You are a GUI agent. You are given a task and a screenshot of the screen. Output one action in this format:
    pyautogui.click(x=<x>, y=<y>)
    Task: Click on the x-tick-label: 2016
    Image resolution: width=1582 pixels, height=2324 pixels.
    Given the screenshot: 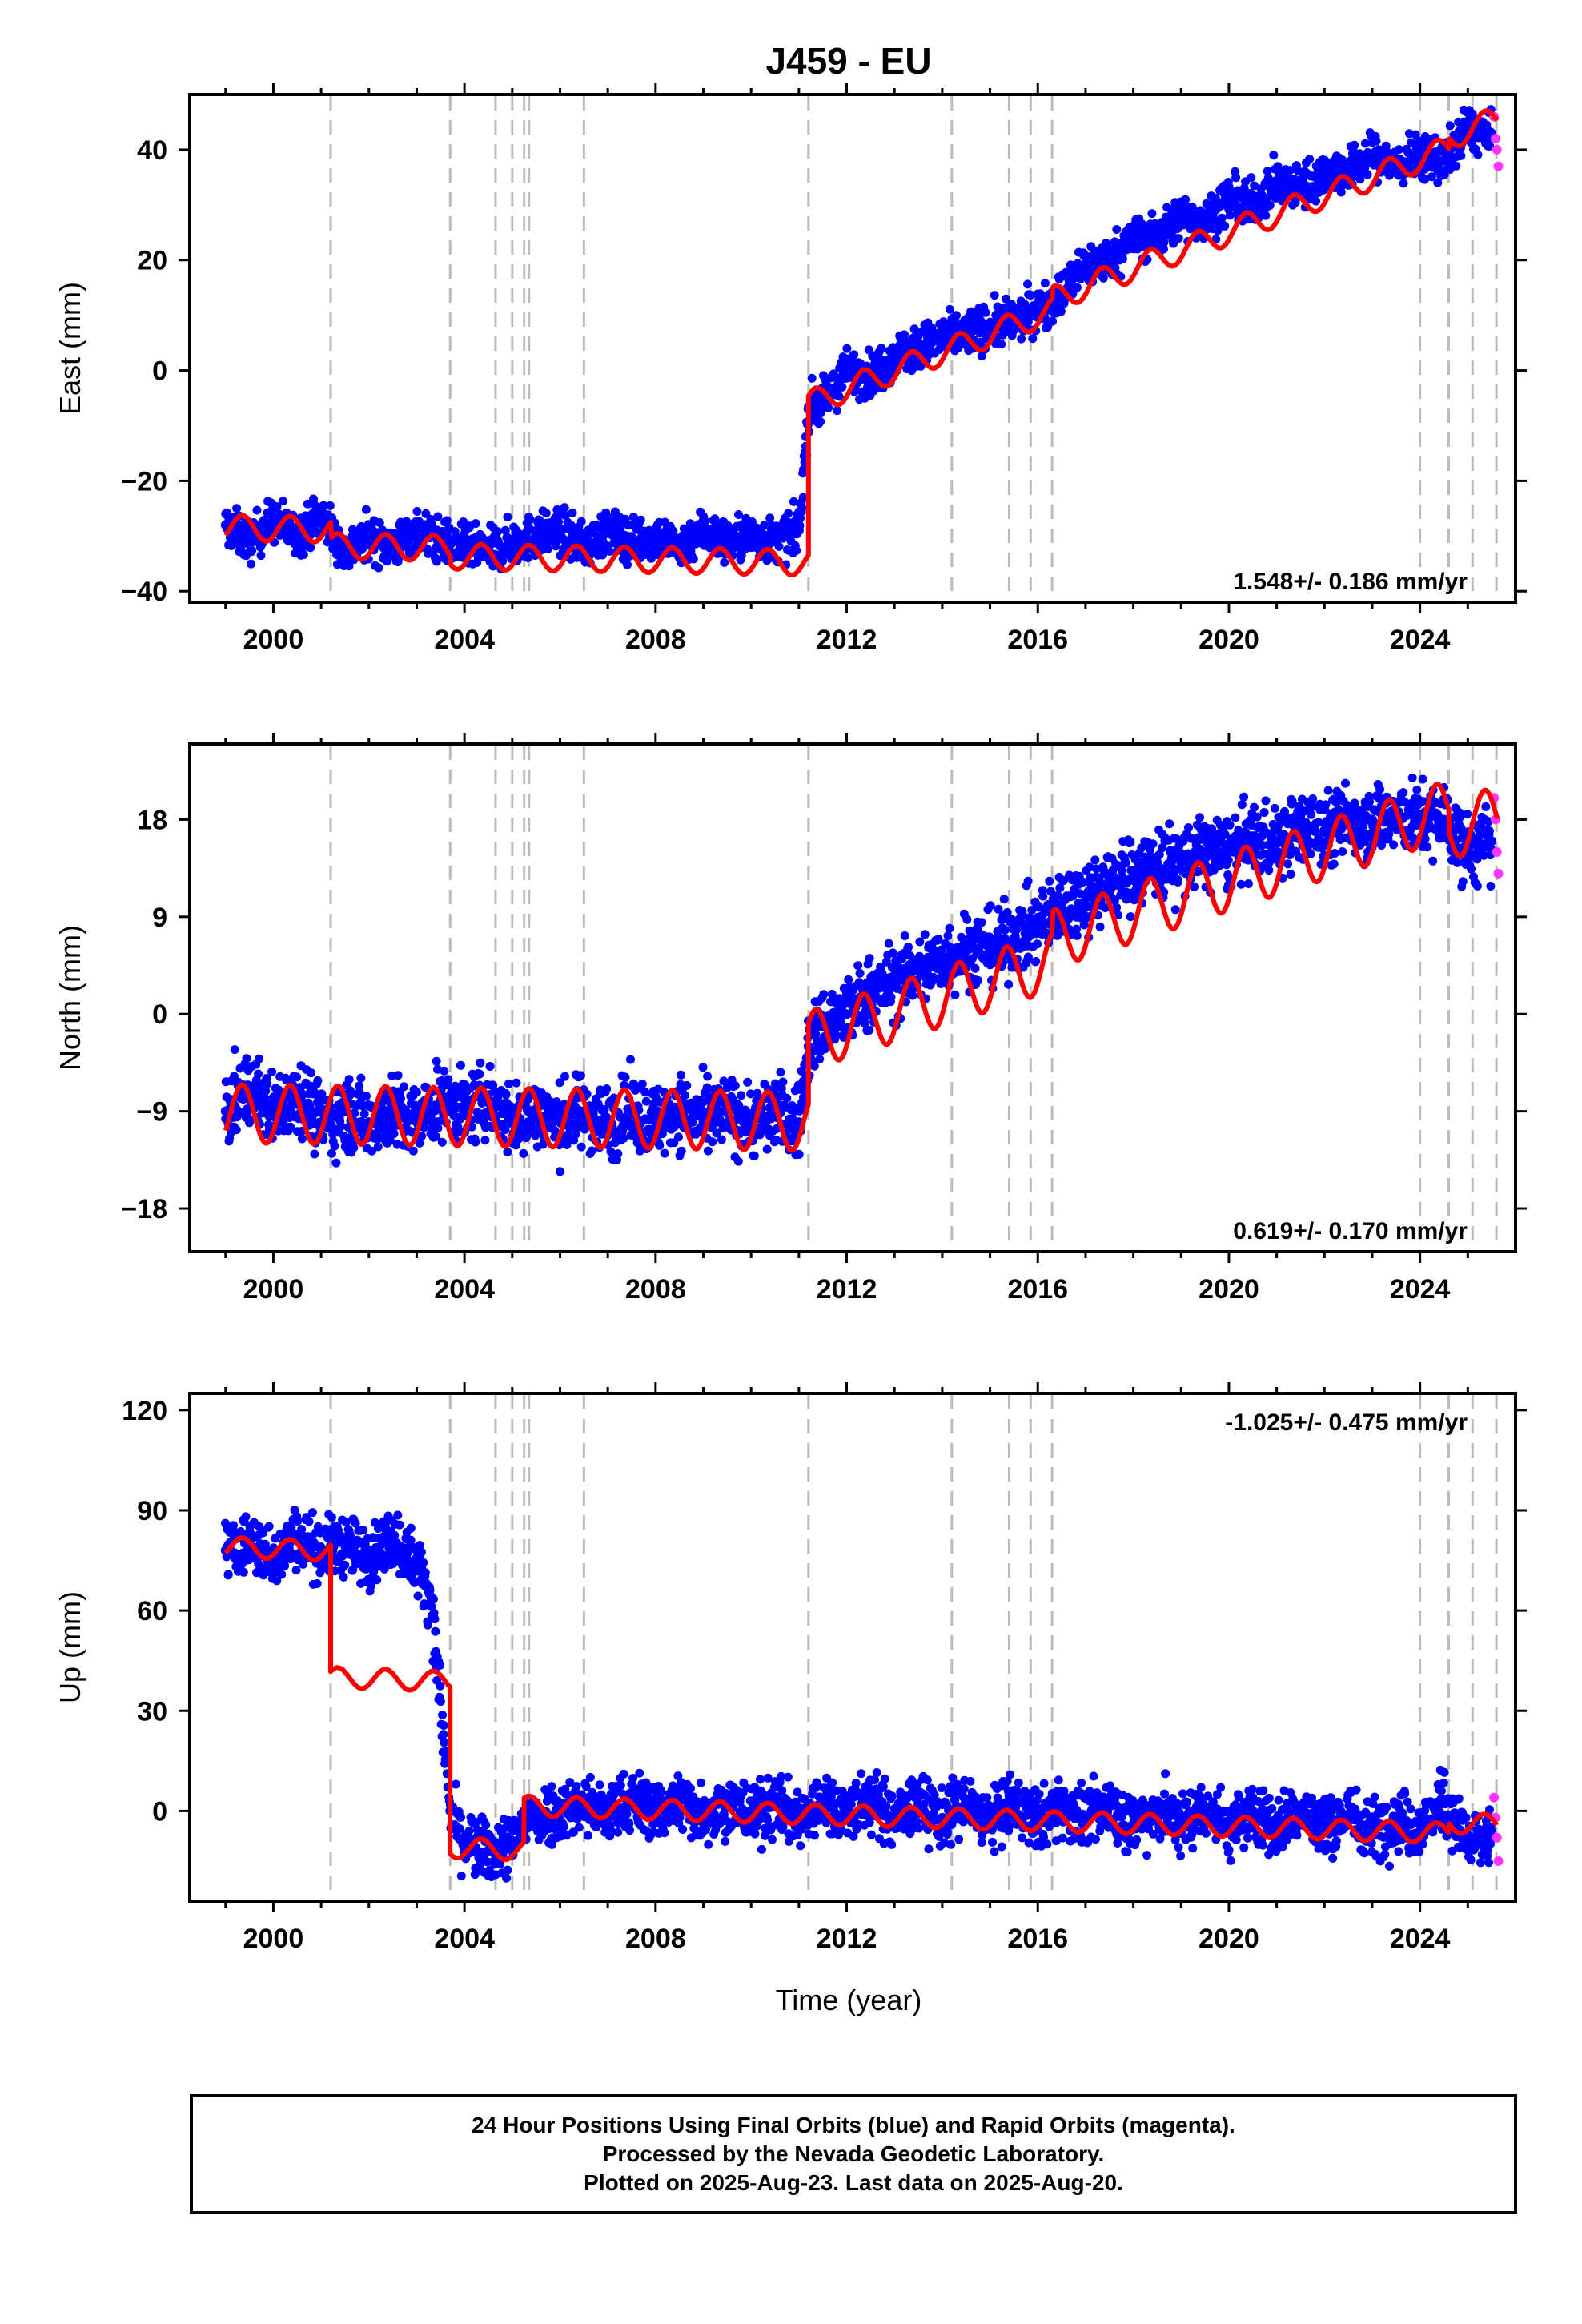 What is the action you would take?
    pyautogui.click(x=1037, y=640)
    